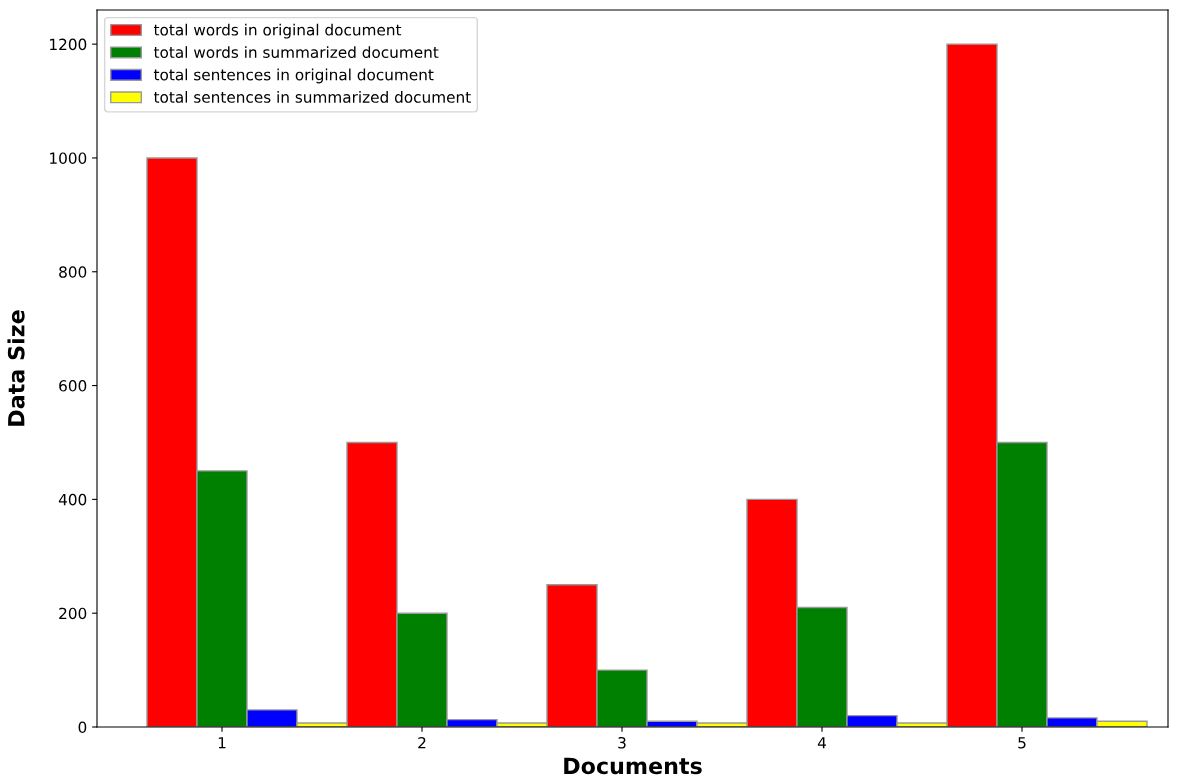 This screenshot has height=782, width=1190. What do you see at coordinates (1022, 743) in the screenshot?
I see `x-tick-label: 5` at bounding box center [1022, 743].